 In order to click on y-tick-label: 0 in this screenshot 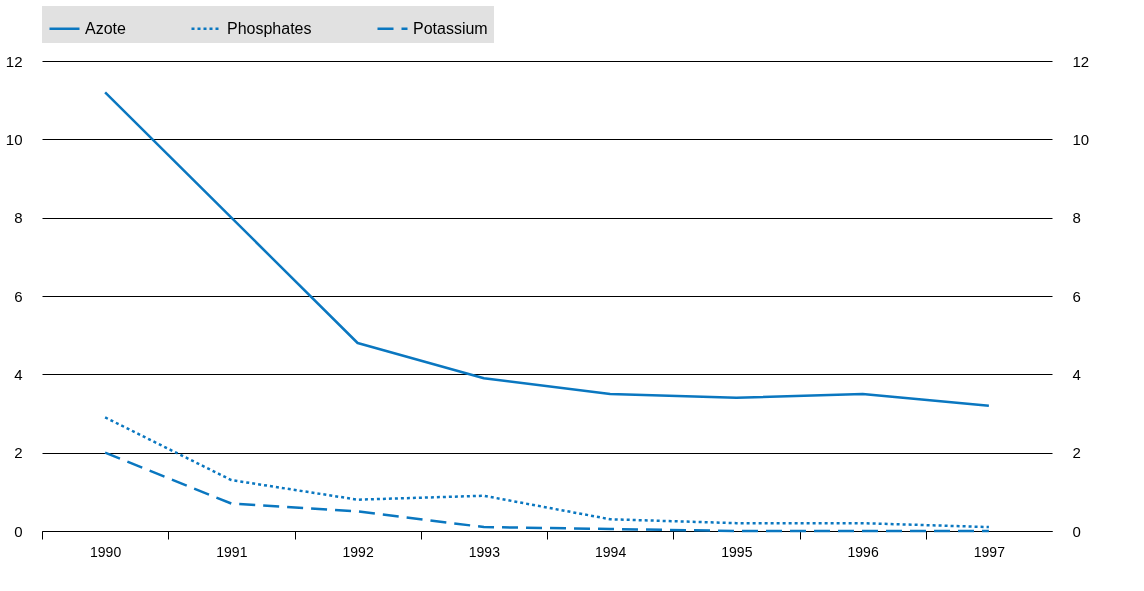, I will do `click(18, 531)`.